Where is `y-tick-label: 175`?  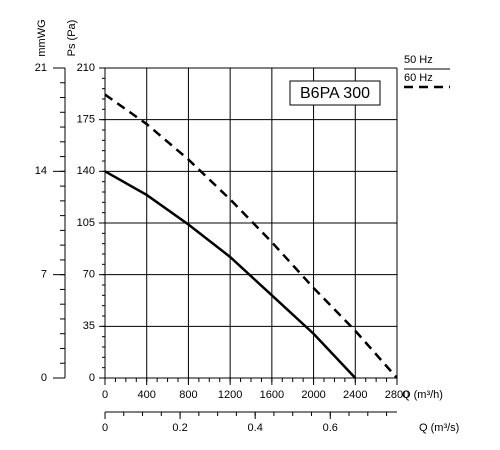 y-tick-label: 175 is located at coordinates (86, 120).